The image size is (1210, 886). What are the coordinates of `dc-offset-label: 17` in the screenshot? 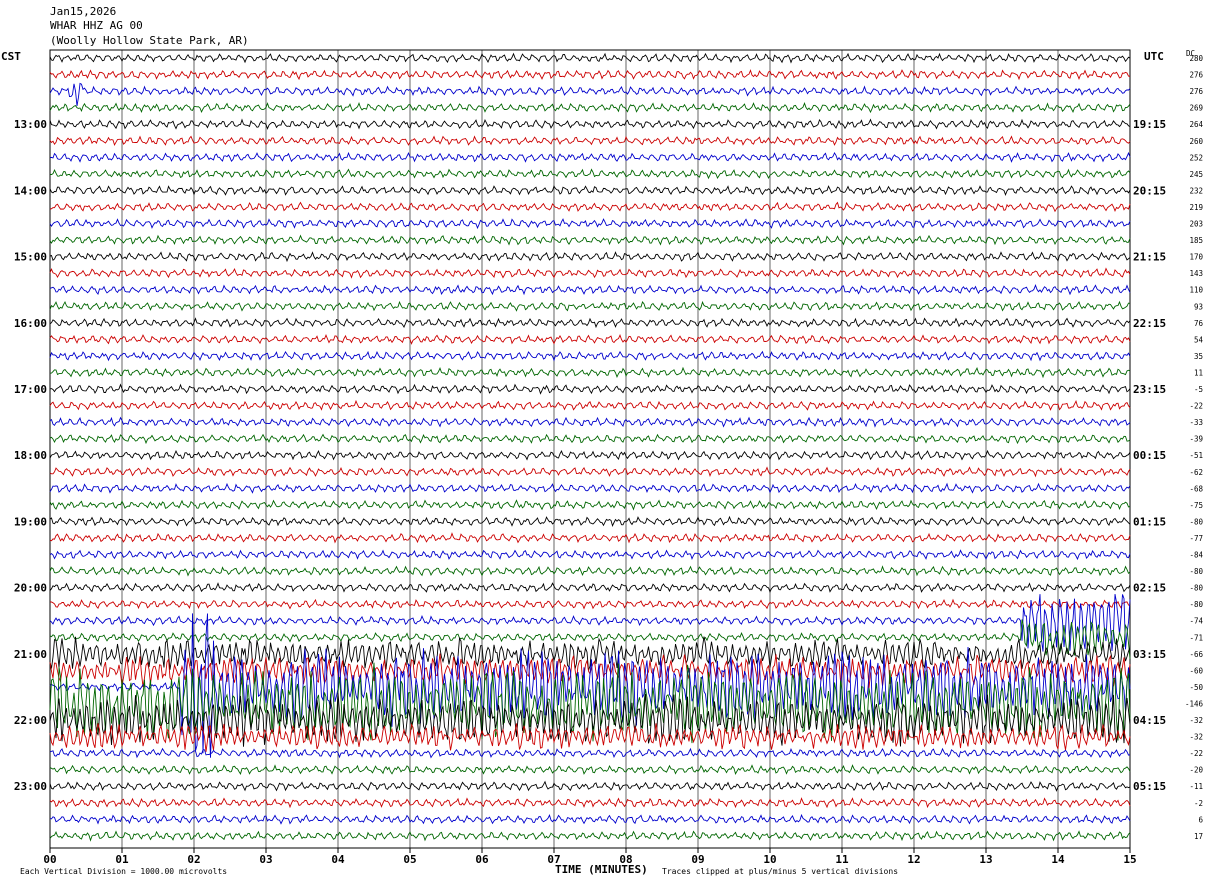 It's located at (1198, 836).